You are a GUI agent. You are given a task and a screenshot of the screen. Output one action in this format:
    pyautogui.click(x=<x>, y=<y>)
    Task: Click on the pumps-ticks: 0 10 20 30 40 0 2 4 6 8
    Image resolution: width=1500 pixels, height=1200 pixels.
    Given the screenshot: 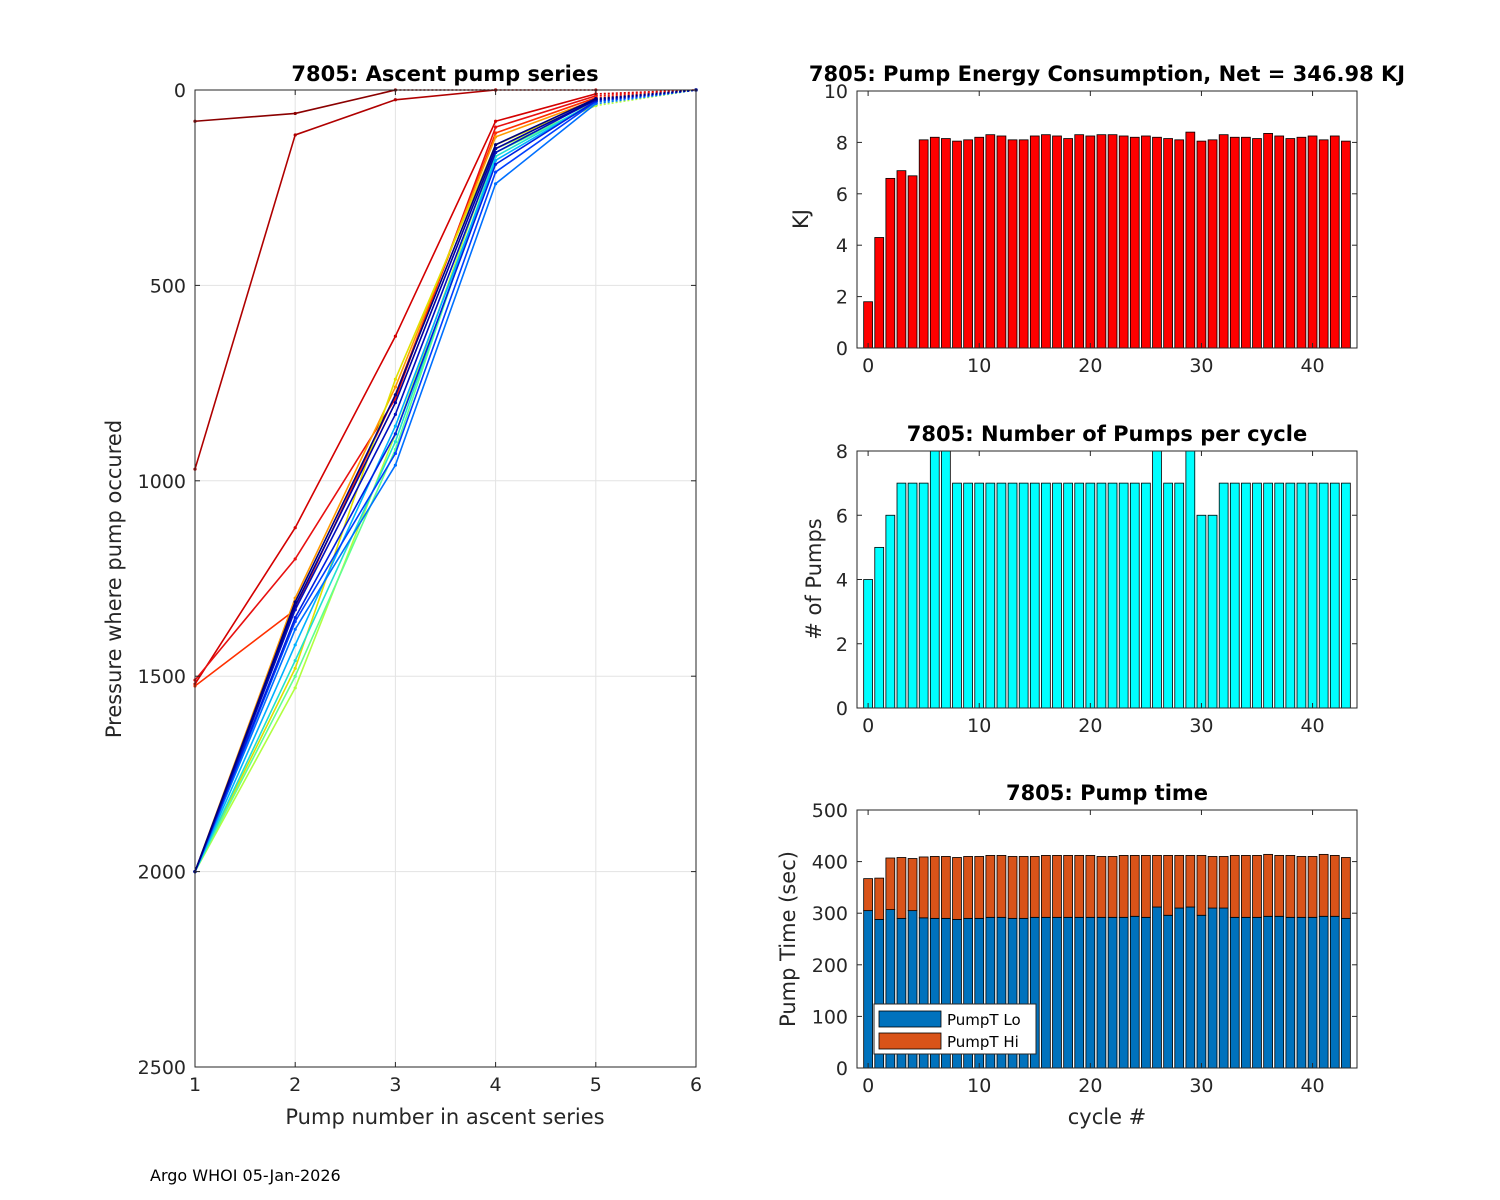 What is the action you would take?
    pyautogui.click(x=1096, y=589)
    